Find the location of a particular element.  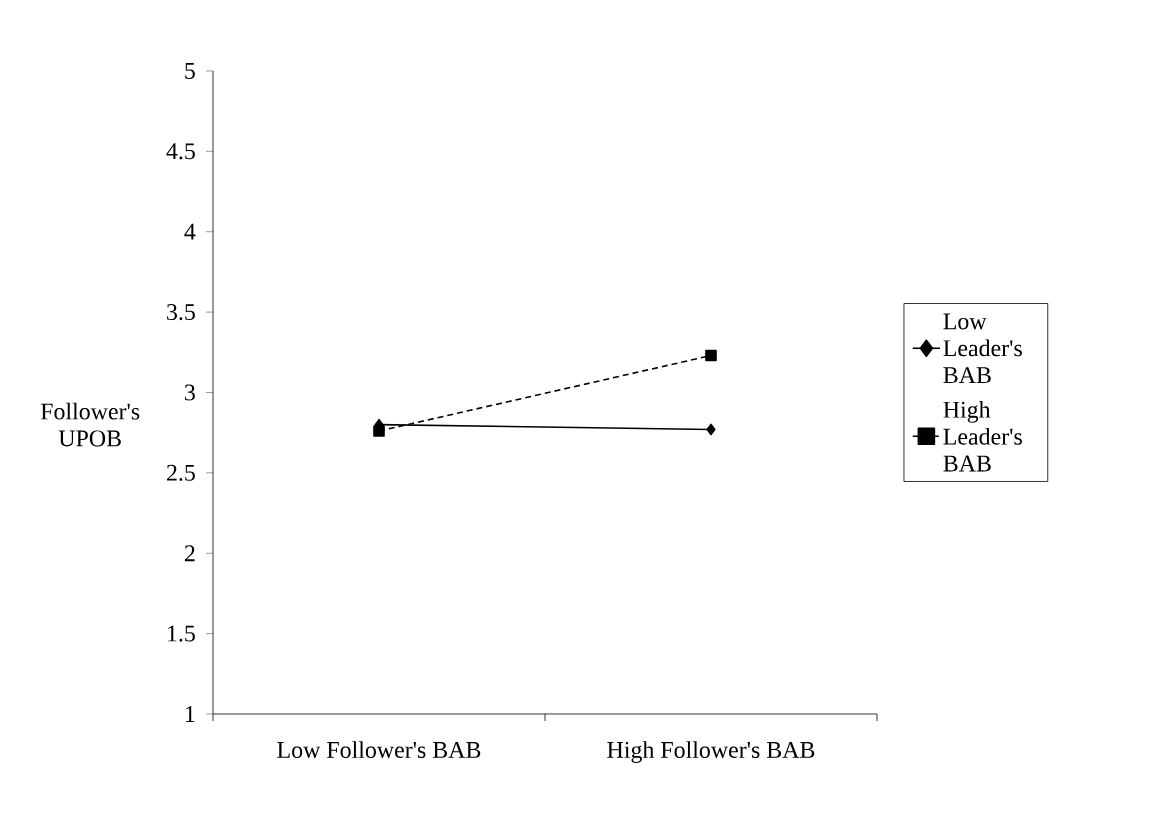

y-tick-label: 5 is located at coordinates (190, 71).